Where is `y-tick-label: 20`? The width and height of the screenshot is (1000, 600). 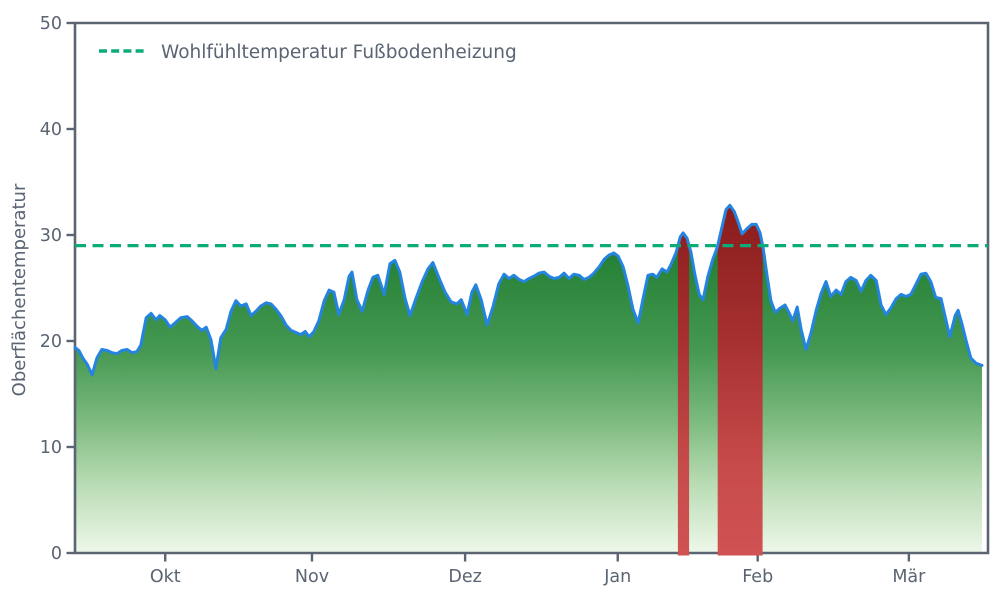
y-tick-label: 20 is located at coordinates (51, 342).